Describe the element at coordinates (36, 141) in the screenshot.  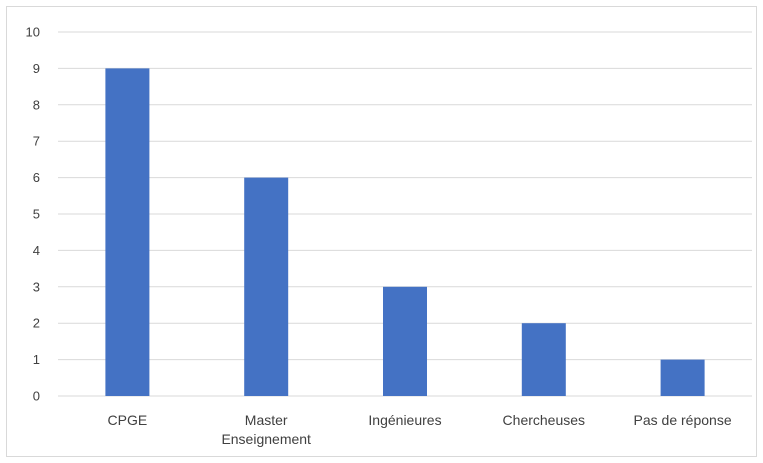
I see `y-tick-label: 7` at that location.